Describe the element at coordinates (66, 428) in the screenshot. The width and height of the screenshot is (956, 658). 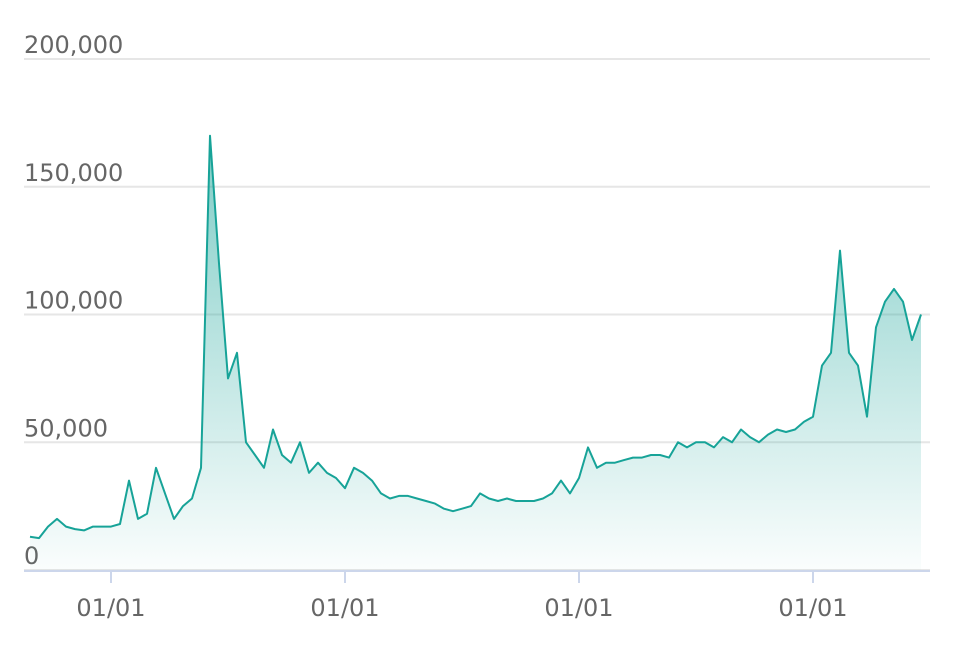
I see `y-tick-label: 50,000` at that location.